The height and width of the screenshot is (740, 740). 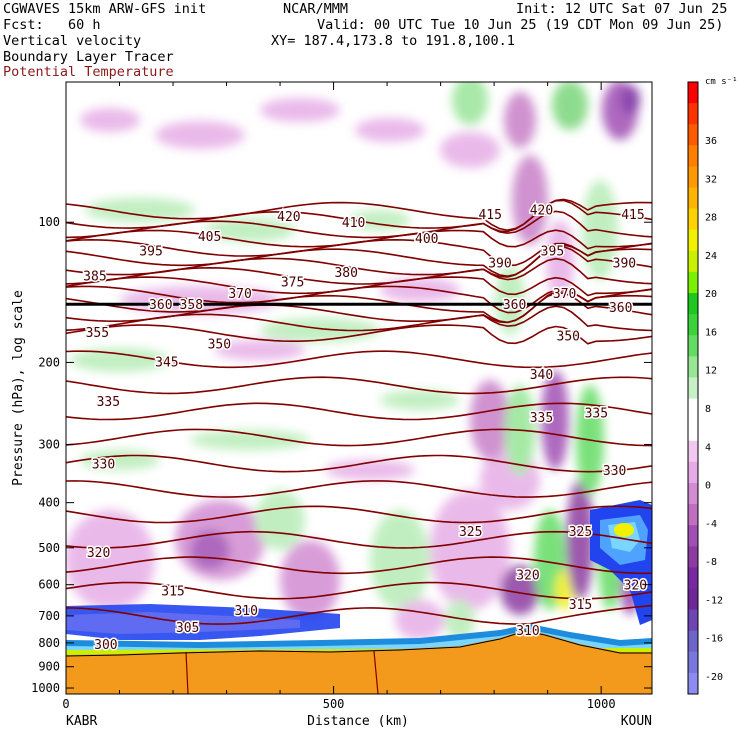 What do you see at coordinates (105, 645) in the screenshot?
I see `theta-label: 300` at bounding box center [105, 645].